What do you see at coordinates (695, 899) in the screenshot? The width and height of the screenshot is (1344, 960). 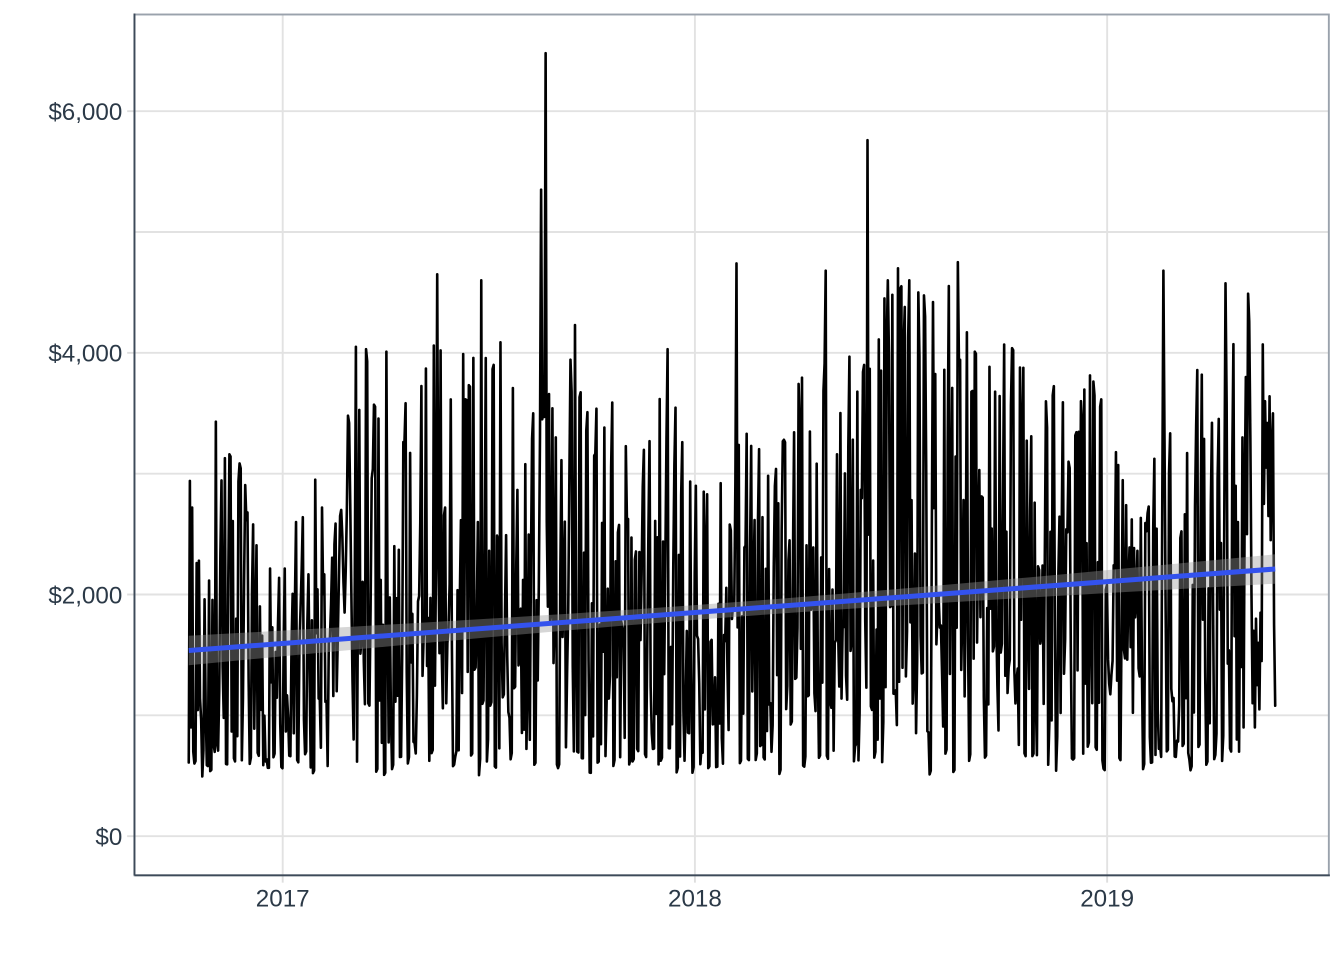 I see `svg-text: 2018` at bounding box center [695, 899].